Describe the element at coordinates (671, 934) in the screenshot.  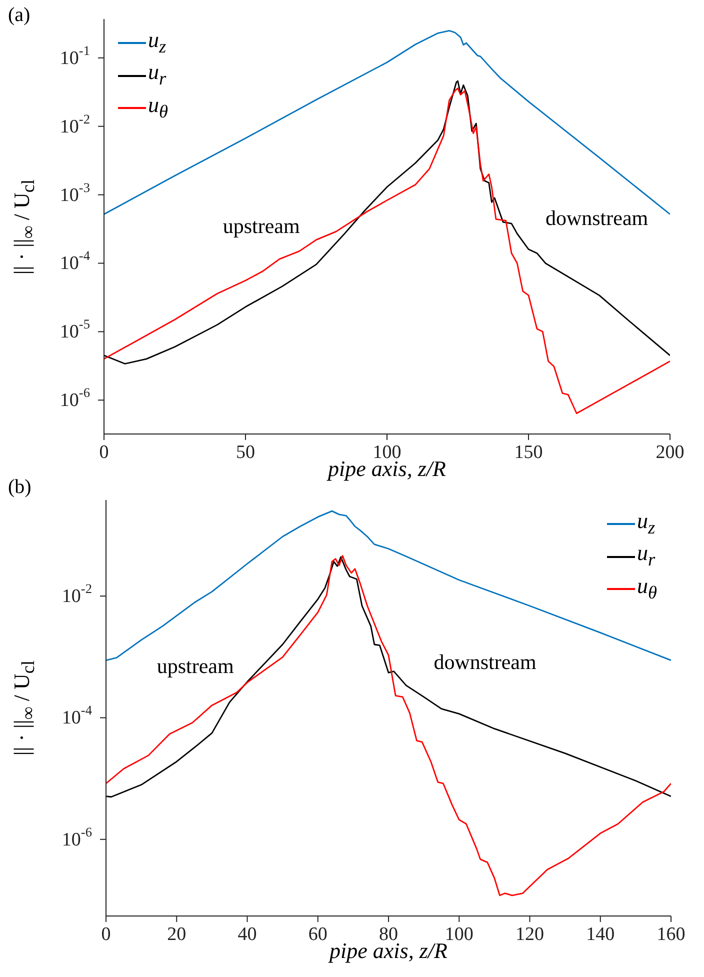
I see `x-tick-label: 160` at that location.